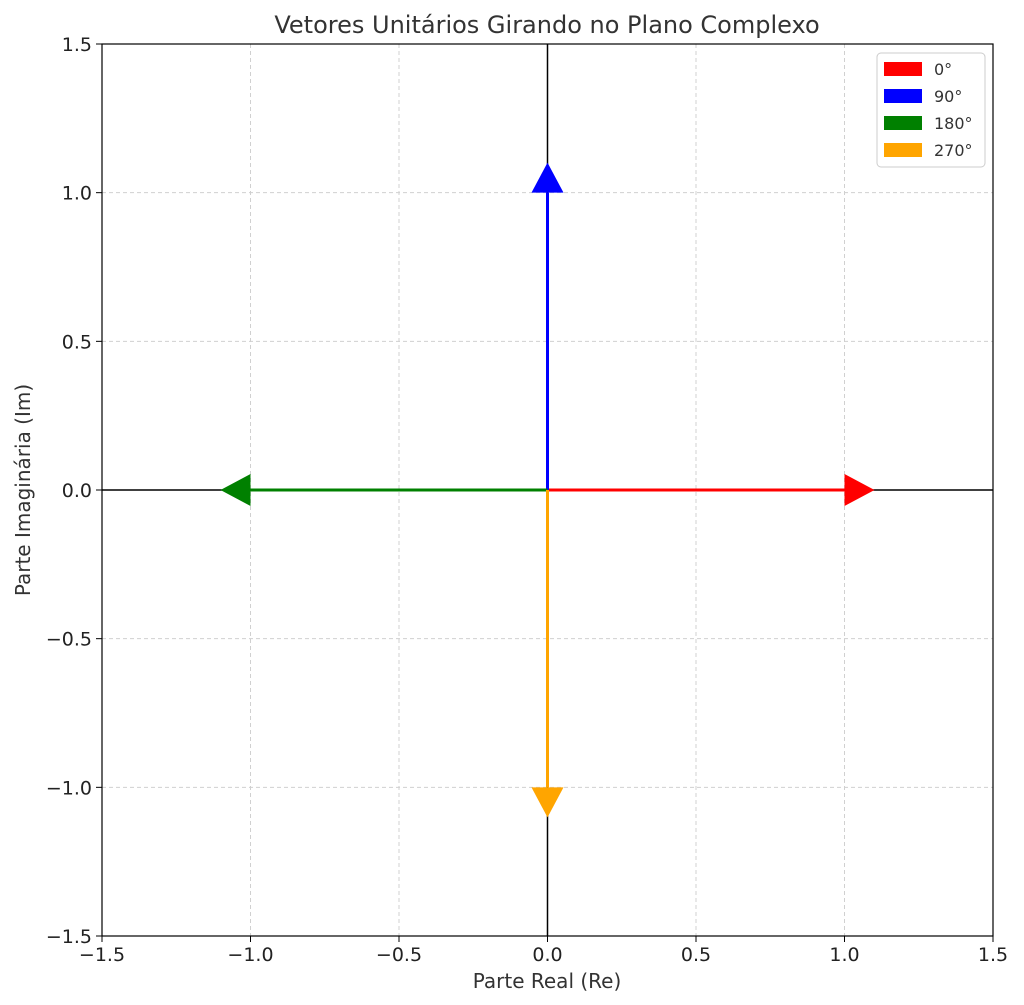 The height and width of the screenshot is (1005, 1024). I want to click on y-tick-label: 1.0, so click(77, 194).